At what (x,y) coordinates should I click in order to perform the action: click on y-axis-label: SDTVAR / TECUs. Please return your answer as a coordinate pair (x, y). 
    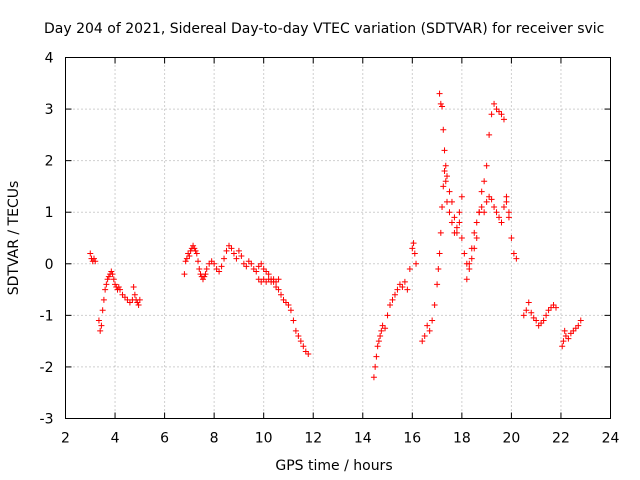
    Looking at the image, I should click on (14, 238).